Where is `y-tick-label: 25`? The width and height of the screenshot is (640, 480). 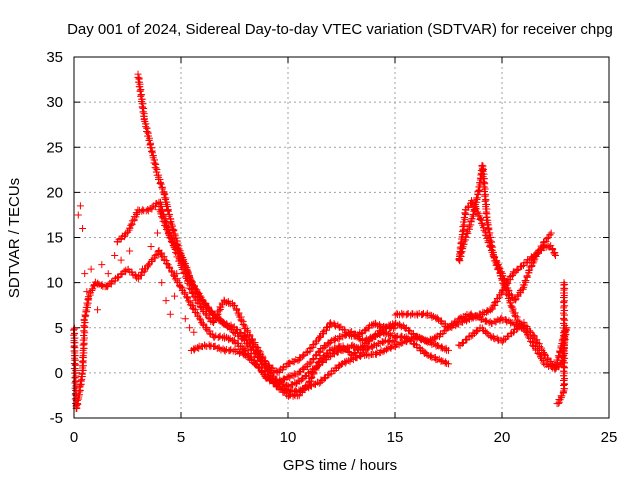
y-tick-label: 25 is located at coordinates (54, 147).